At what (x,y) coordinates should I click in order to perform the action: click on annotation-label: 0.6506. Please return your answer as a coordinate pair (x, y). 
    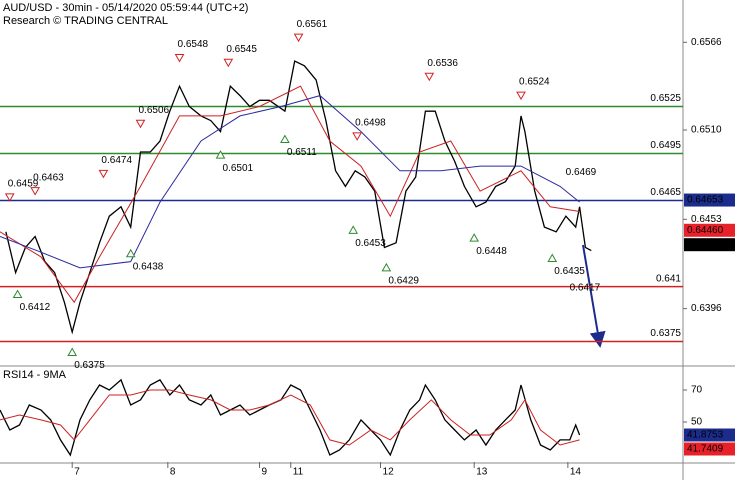
    Looking at the image, I should click on (154, 110).